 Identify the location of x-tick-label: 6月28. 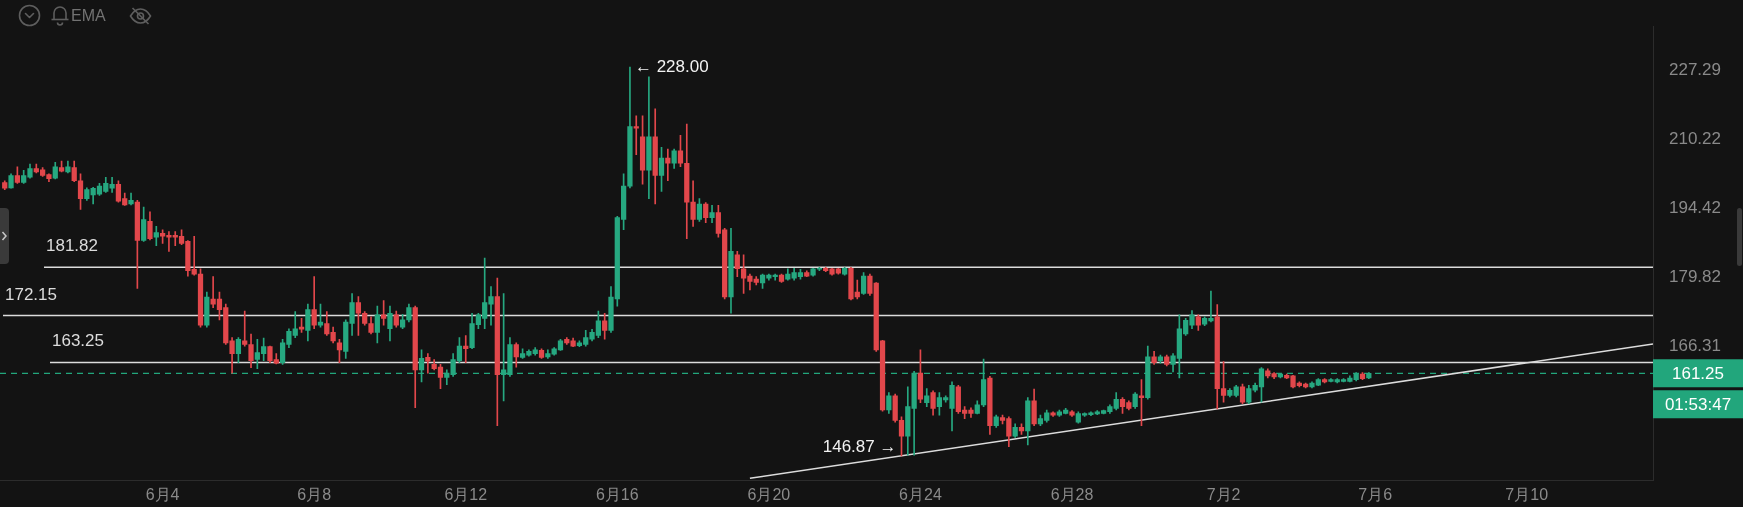
(1072, 494).